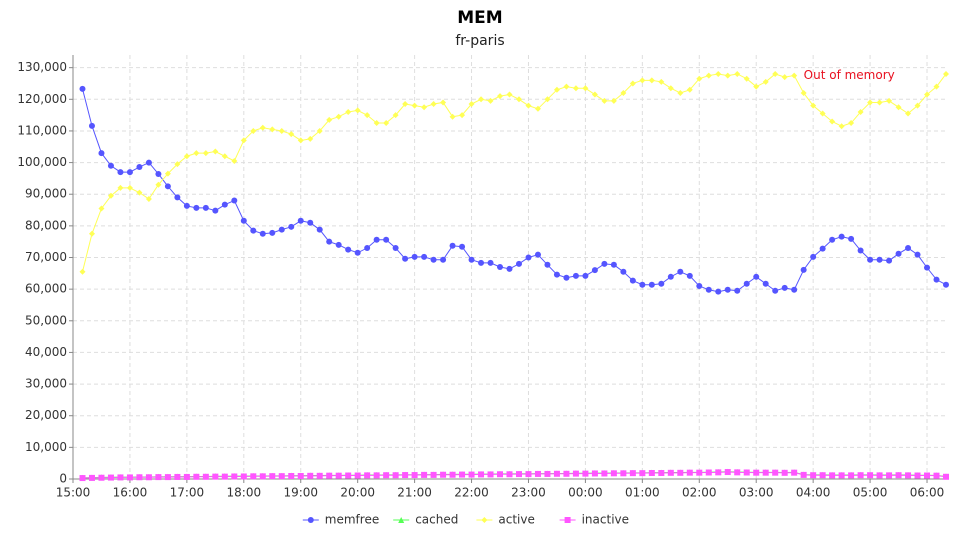  I want to click on chart-title: MEM, so click(479, 18).